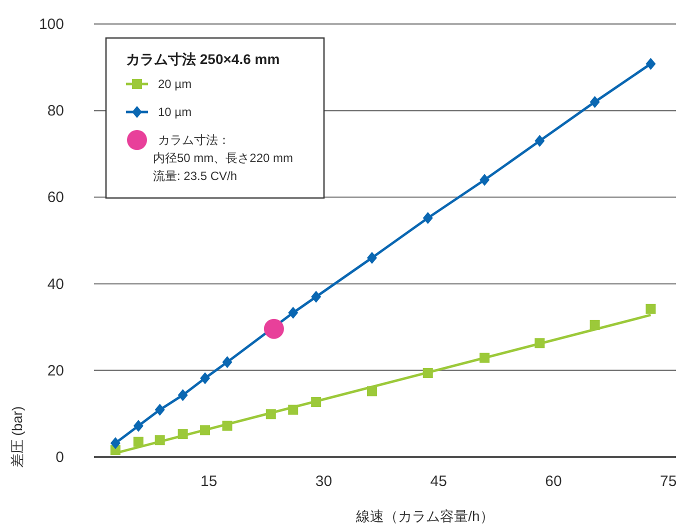  What do you see at coordinates (223, 158) in the screenshot?
I see `annotation: 内径50 mm、長さ220 mm` at bounding box center [223, 158].